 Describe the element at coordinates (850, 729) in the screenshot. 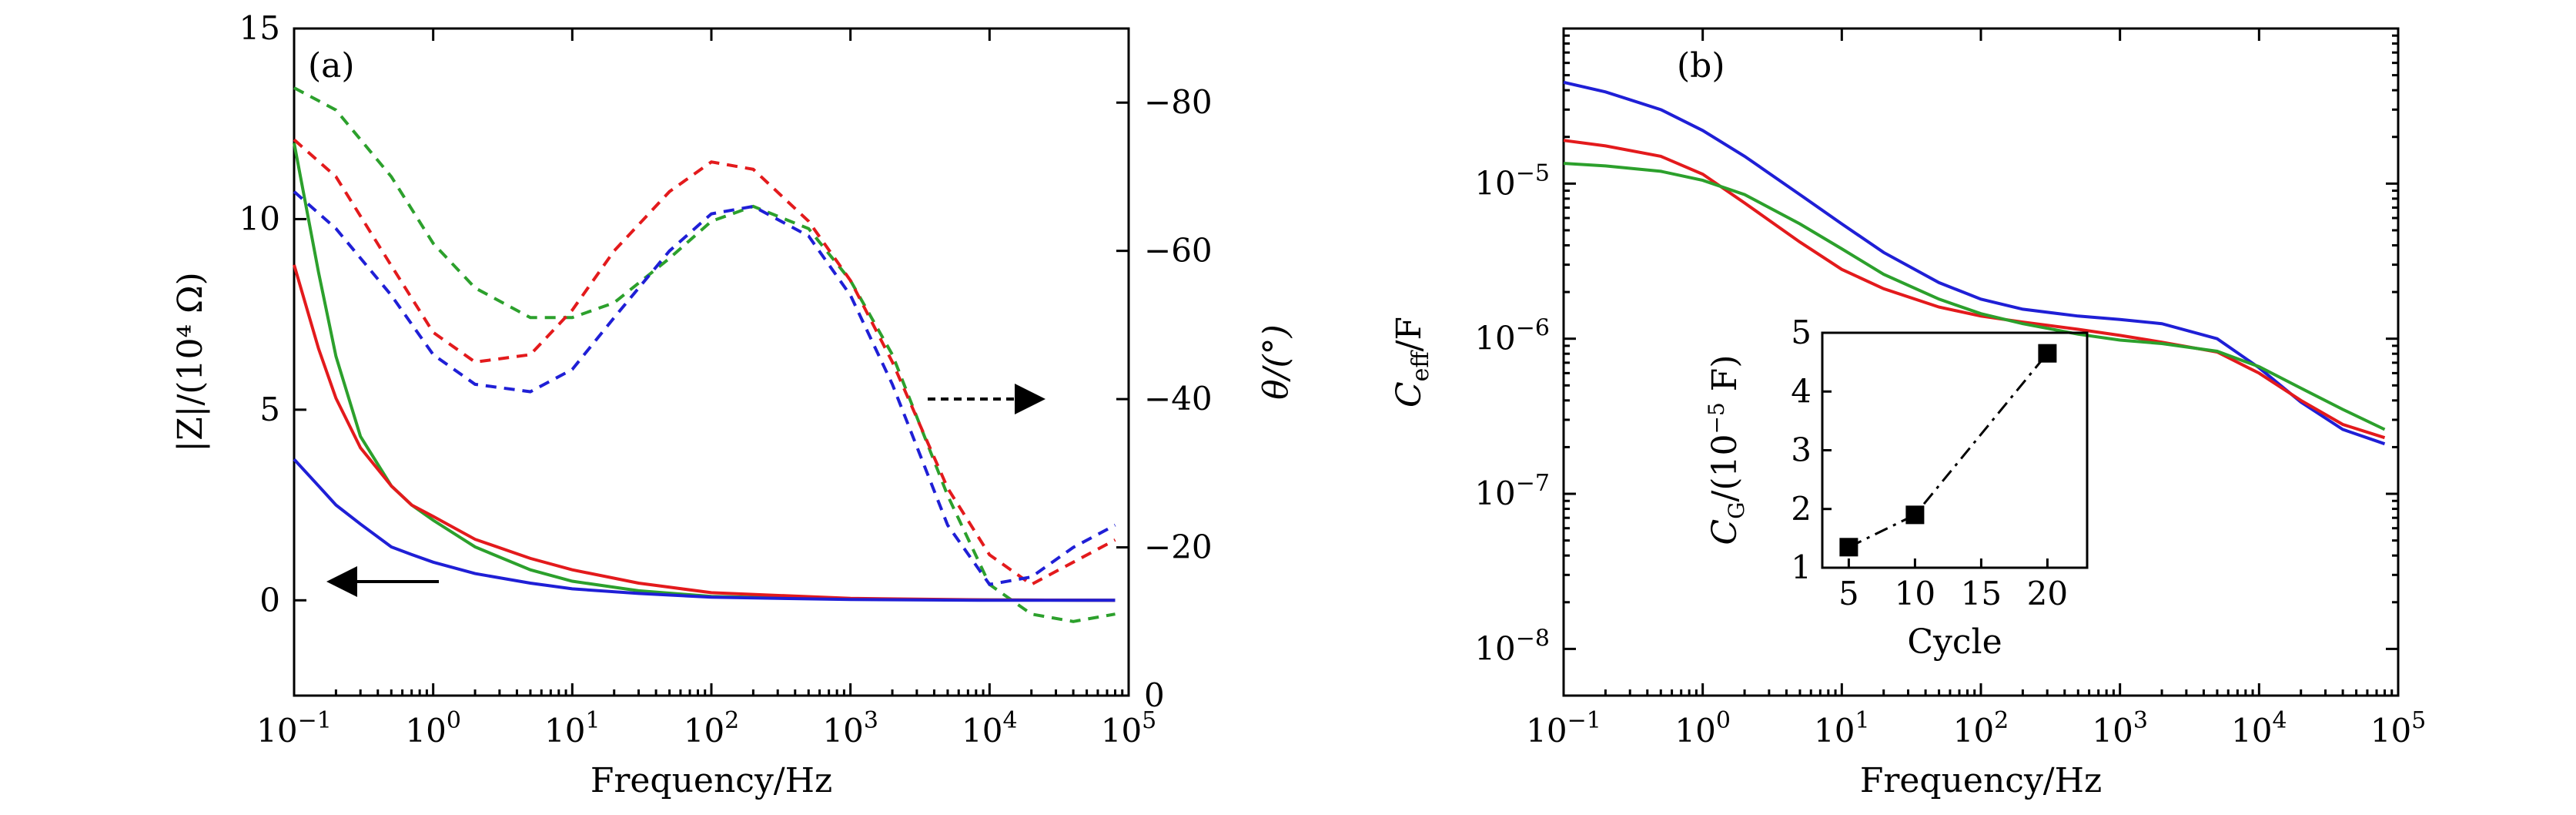

I see `a-x-tick-label-4: 10³` at that location.